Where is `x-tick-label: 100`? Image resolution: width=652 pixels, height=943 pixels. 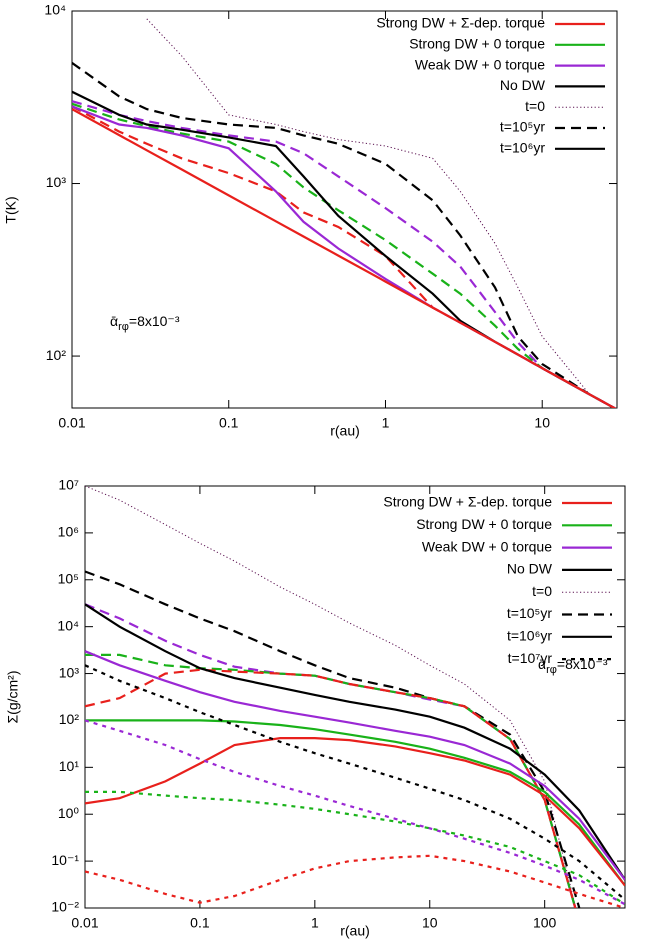
x-tick-label: 100 is located at coordinates (545, 923).